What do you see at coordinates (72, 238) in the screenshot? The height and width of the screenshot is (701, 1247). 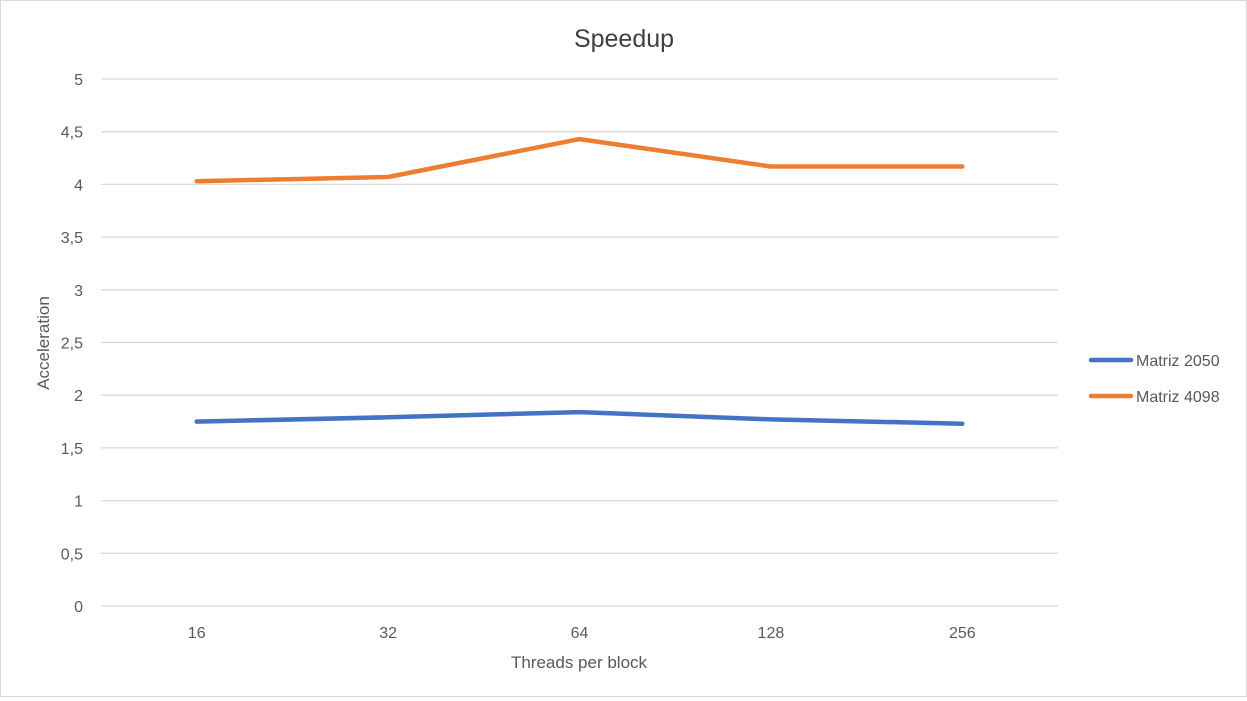 I see `y-tick-label: 3,5` at bounding box center [72, 238].